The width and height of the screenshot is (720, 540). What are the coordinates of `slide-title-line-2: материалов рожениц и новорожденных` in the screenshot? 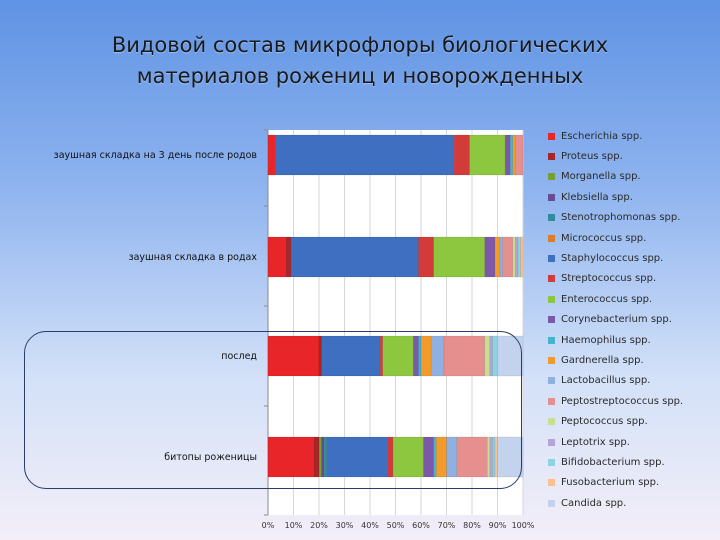 It's located at (360, 76).